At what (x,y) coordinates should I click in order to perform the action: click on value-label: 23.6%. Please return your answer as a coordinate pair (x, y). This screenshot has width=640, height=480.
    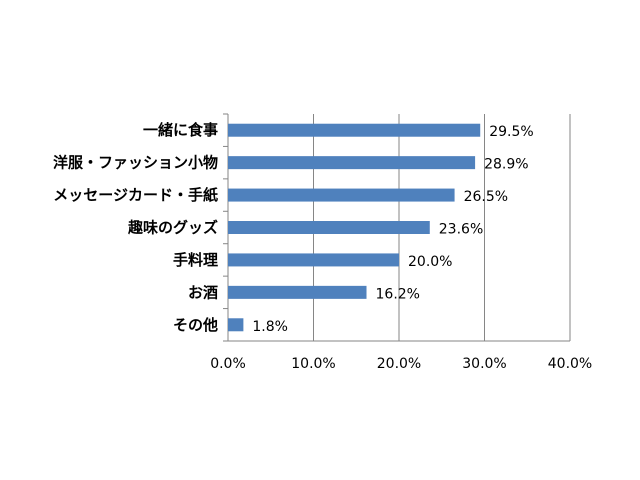
    Looking at the image, I should click on (461, 230).